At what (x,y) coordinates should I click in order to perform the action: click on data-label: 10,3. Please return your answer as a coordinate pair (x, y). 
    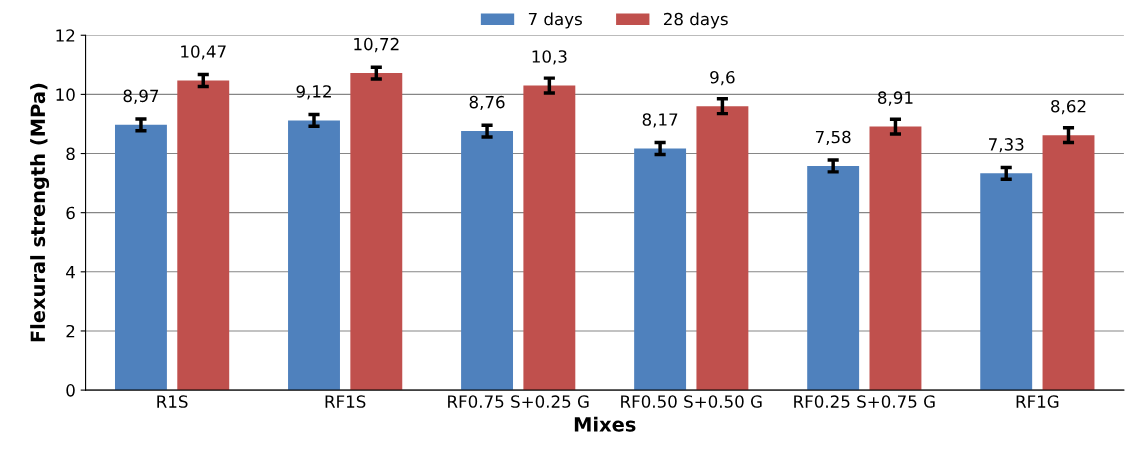
    Looking at the image, I should click on (549, 57).